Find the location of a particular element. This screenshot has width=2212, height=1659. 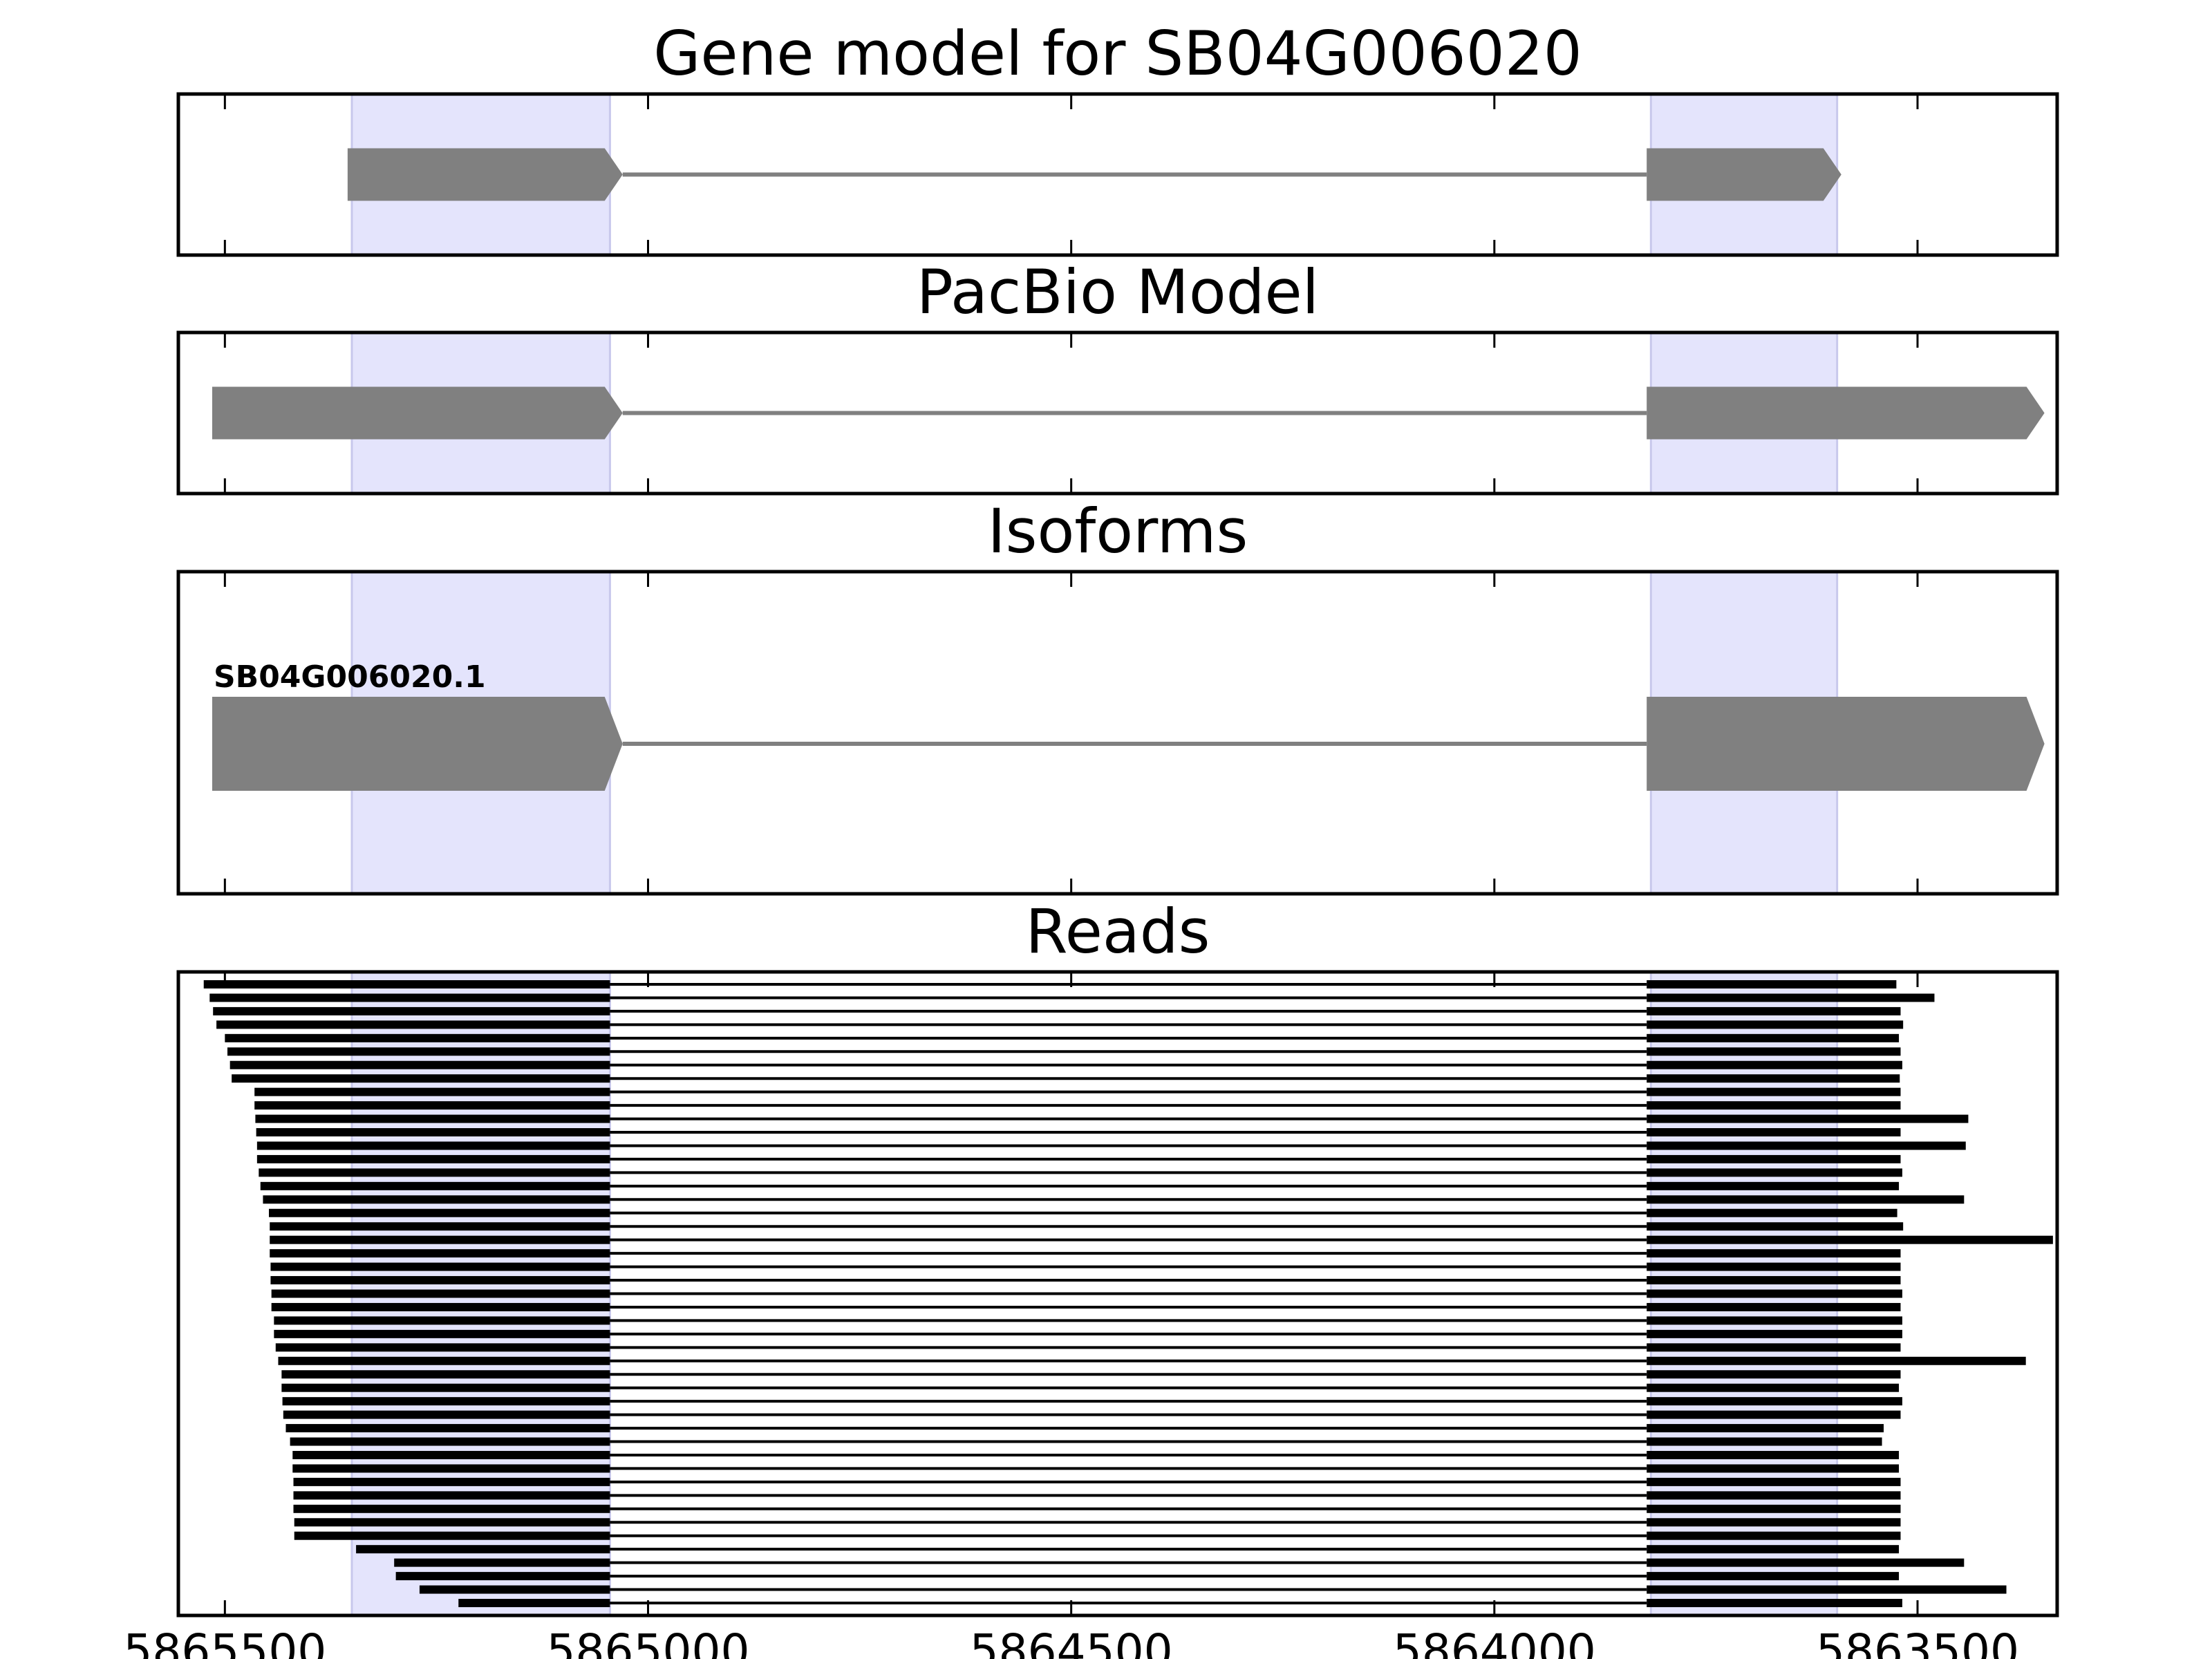

panel-title: Reads is located at coordinates (1118, 931).